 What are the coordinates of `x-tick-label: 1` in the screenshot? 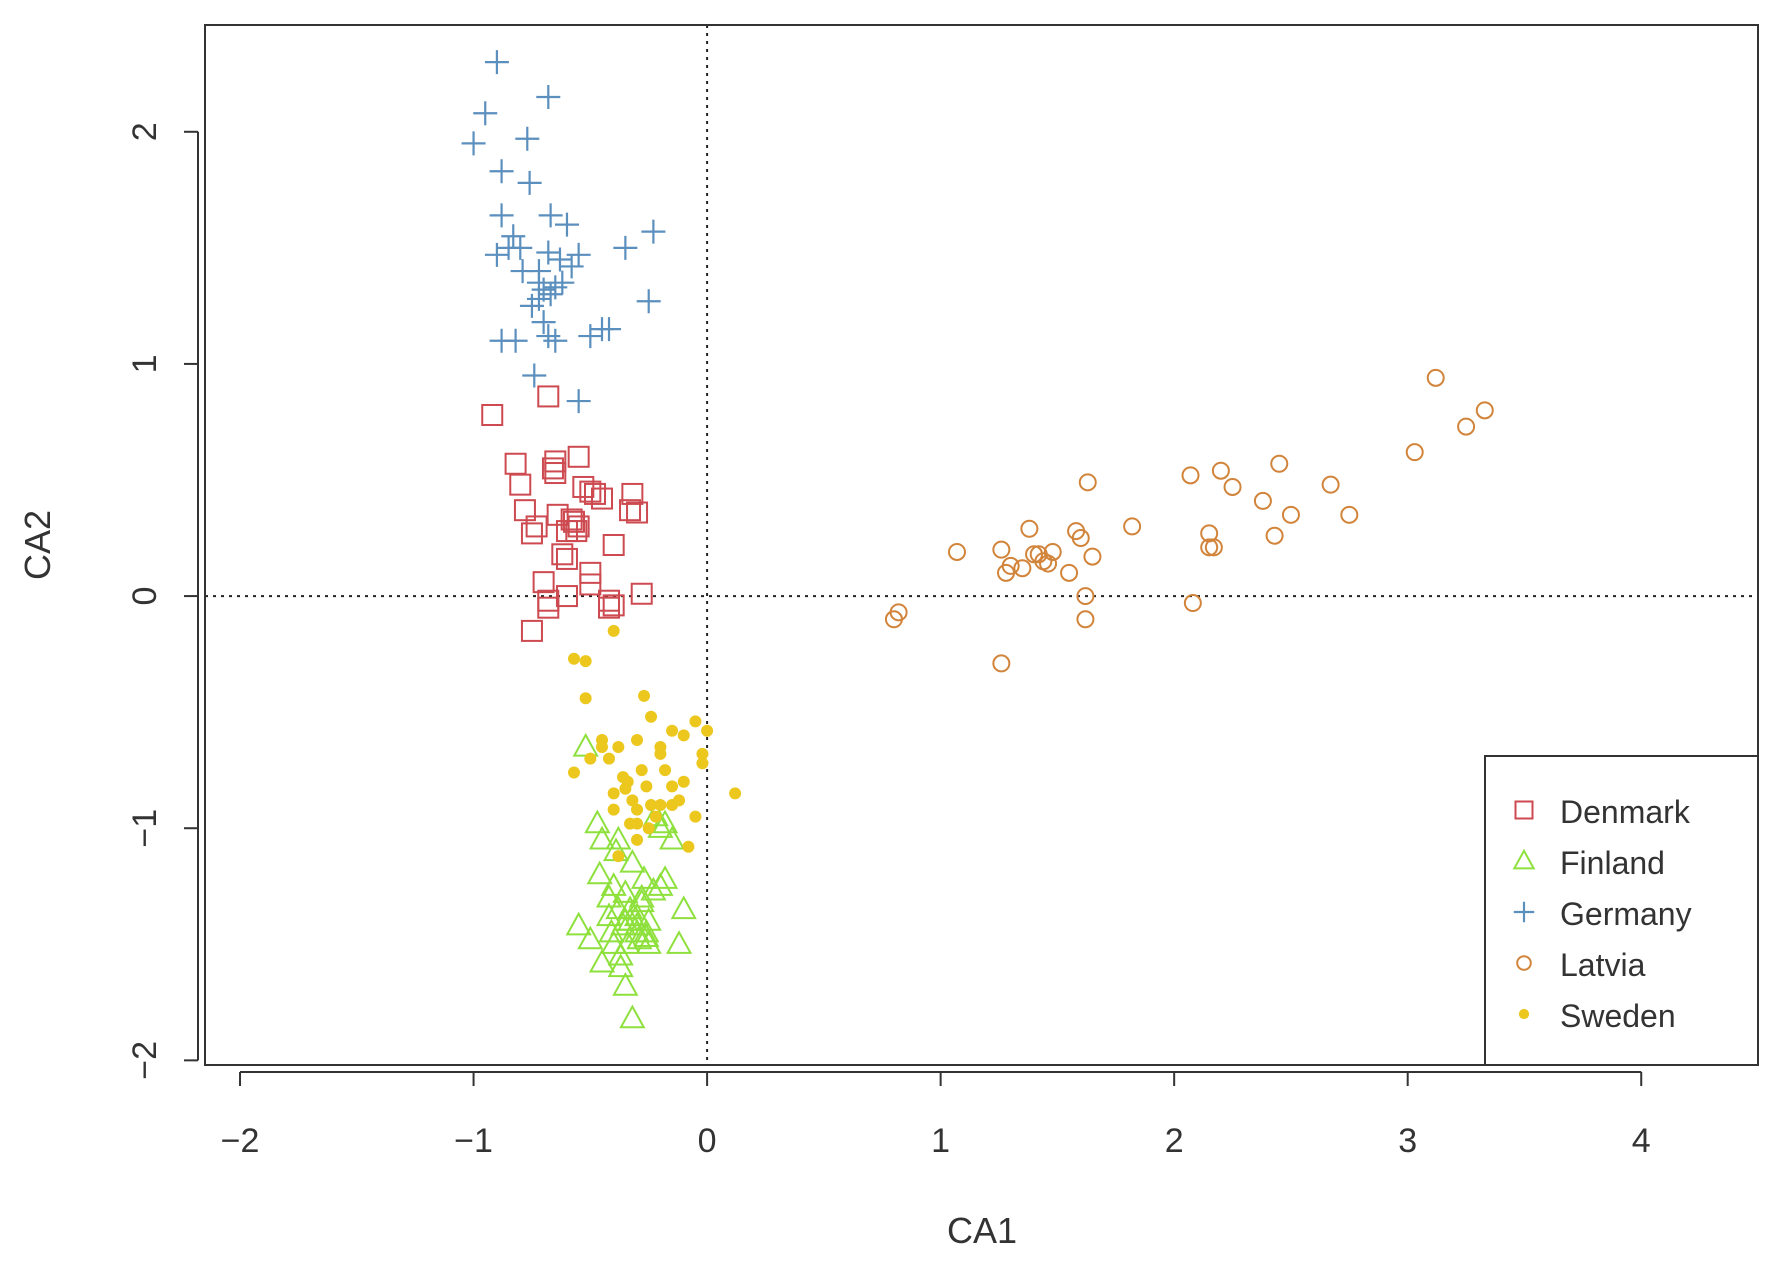 It's located at (940, 1141).